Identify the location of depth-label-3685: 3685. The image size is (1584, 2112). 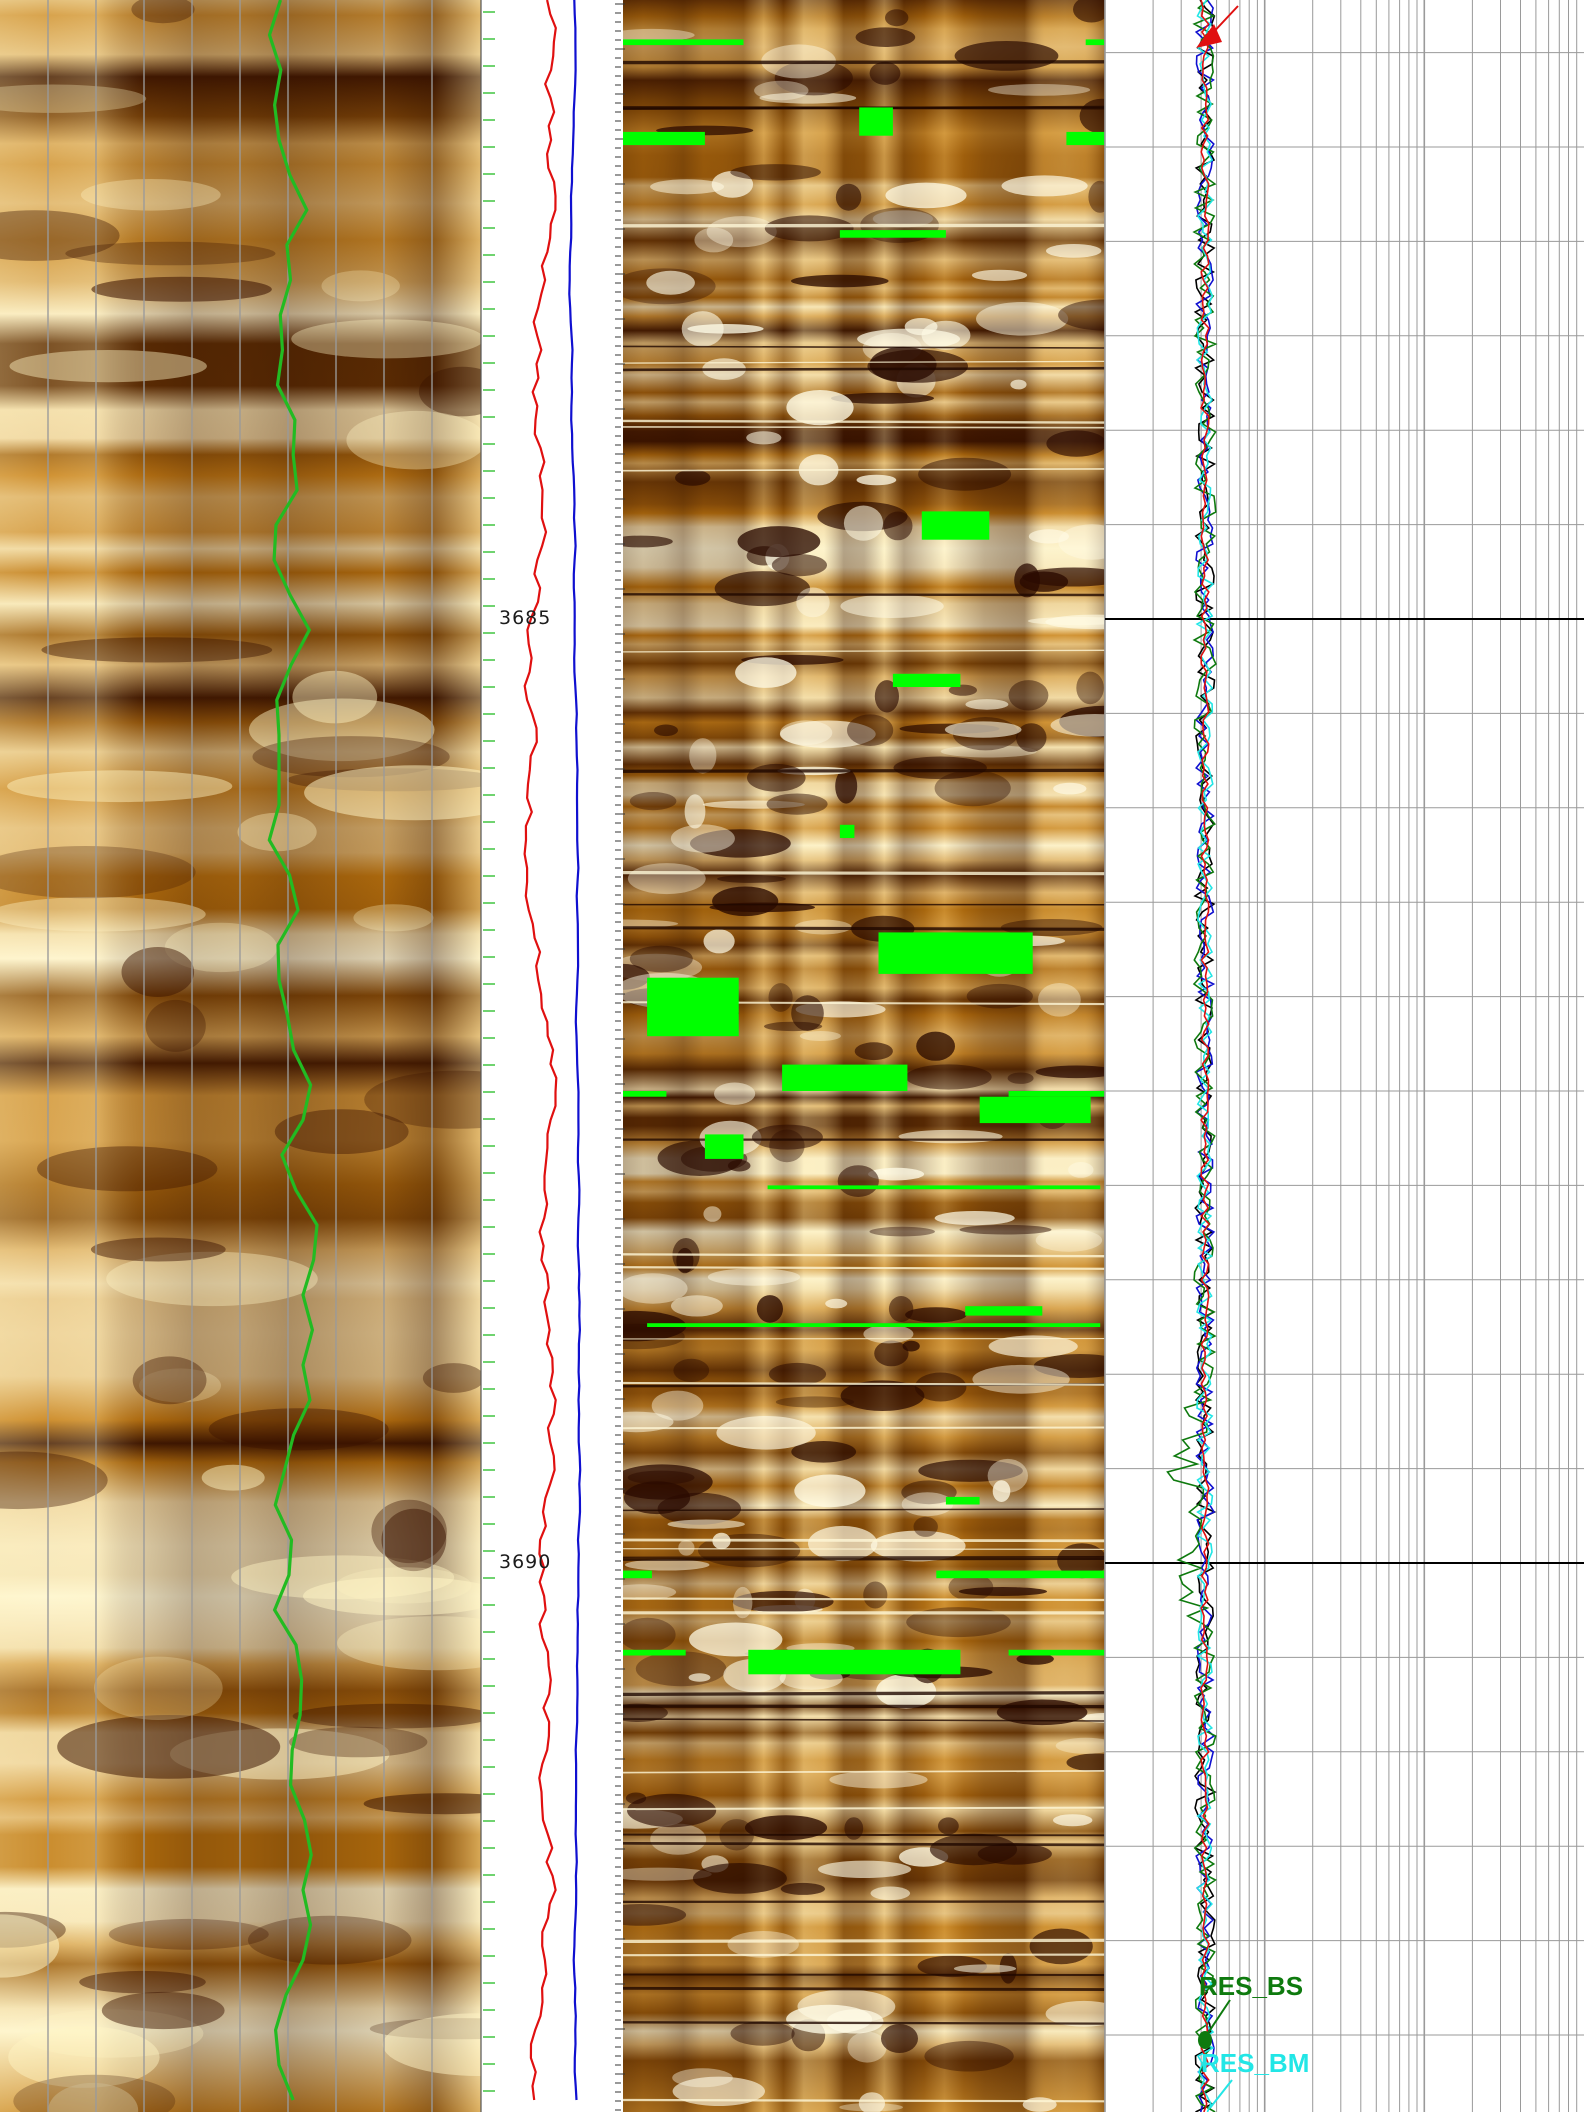
(525, 618).